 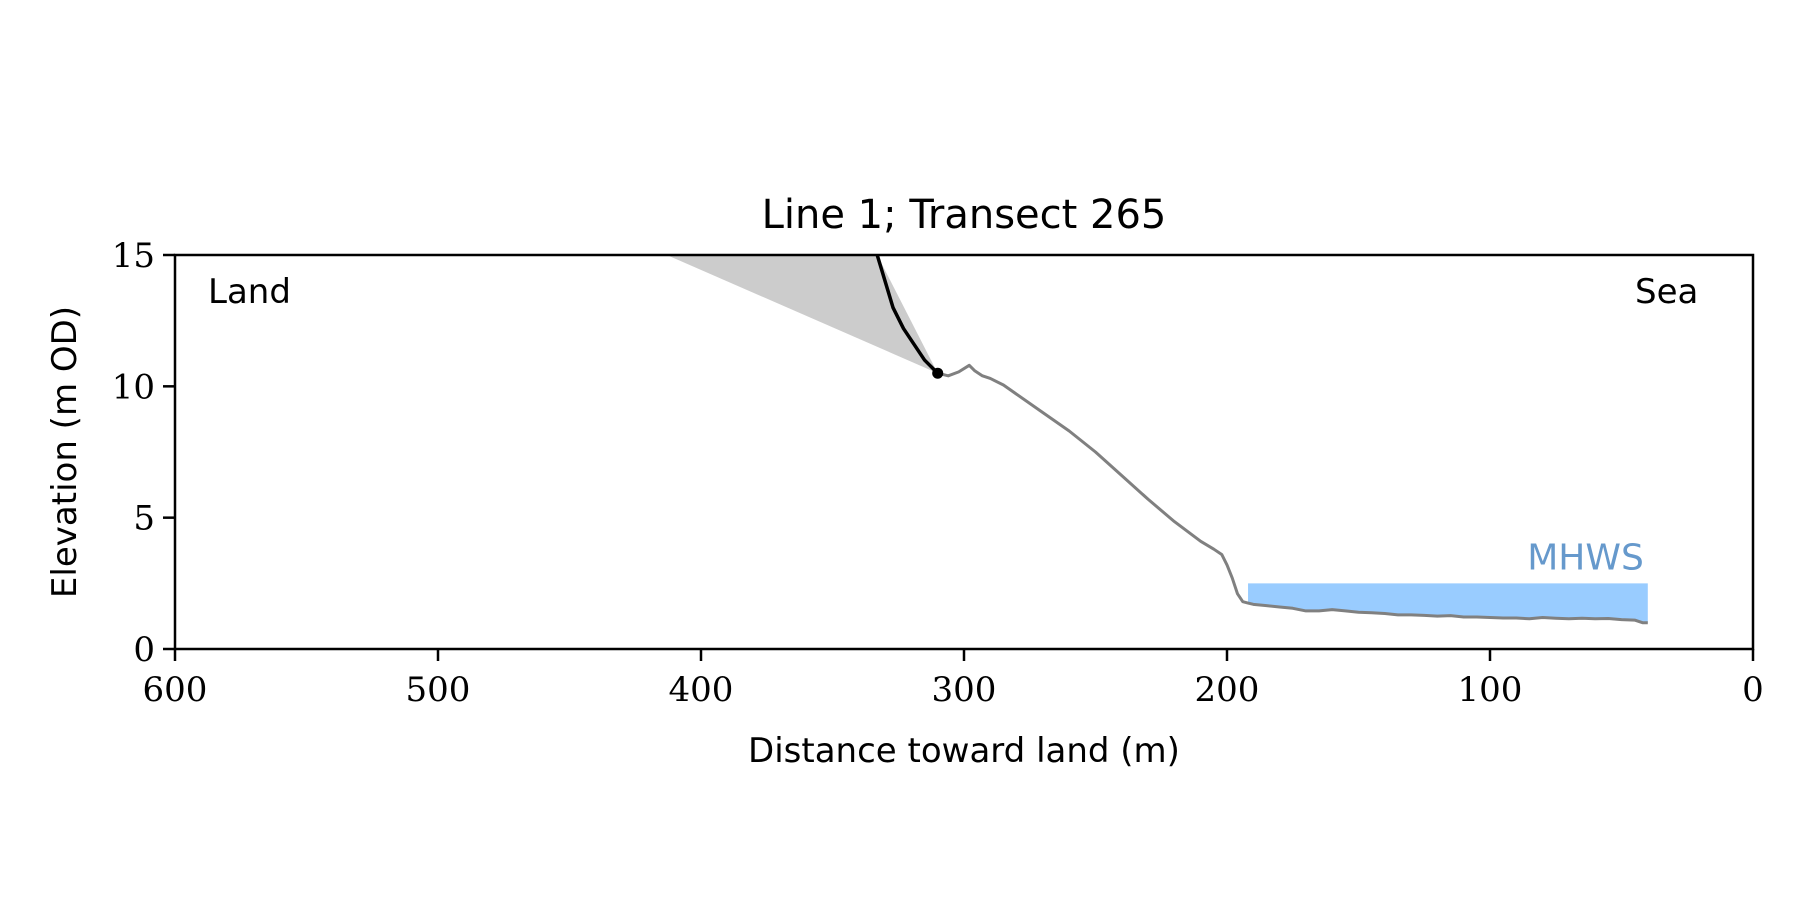 What do you see at coordinates (65, 452) in the screenshot?
I see `y-axis-label: Elevation (m OD)` at bounding box center [65, 452].